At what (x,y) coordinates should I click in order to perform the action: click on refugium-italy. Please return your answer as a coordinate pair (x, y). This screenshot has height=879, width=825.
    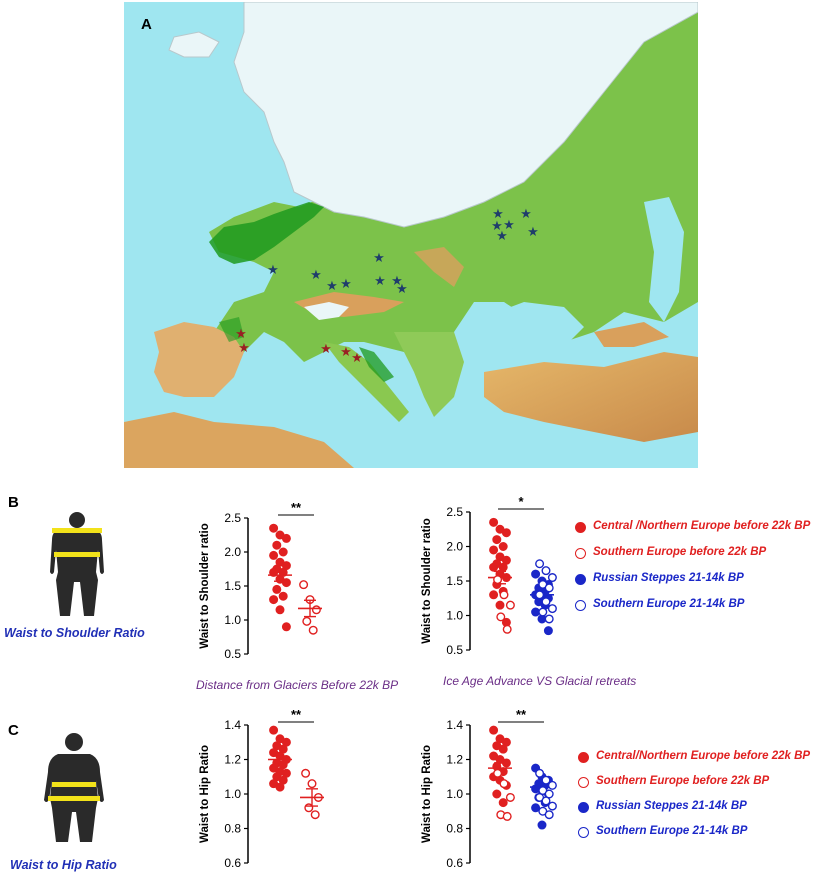
    Looking at the image, I should click on (376, 364).